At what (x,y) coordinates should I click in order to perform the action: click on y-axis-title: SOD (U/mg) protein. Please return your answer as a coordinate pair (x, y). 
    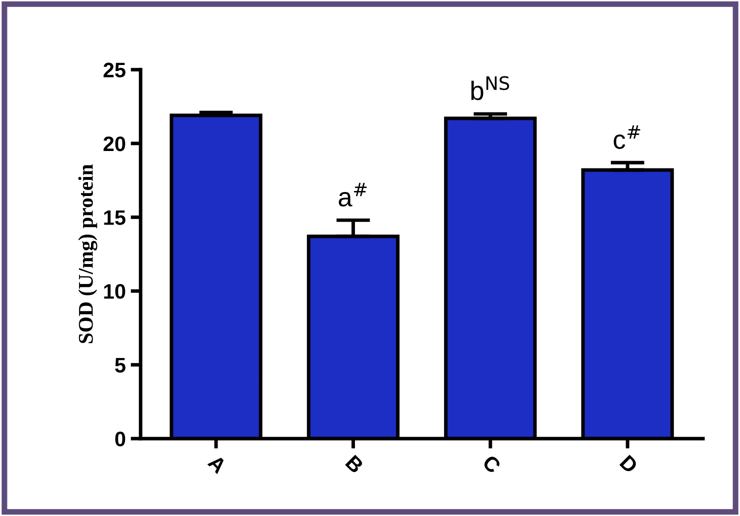
    Looking at the image, I should click on (88, 254).